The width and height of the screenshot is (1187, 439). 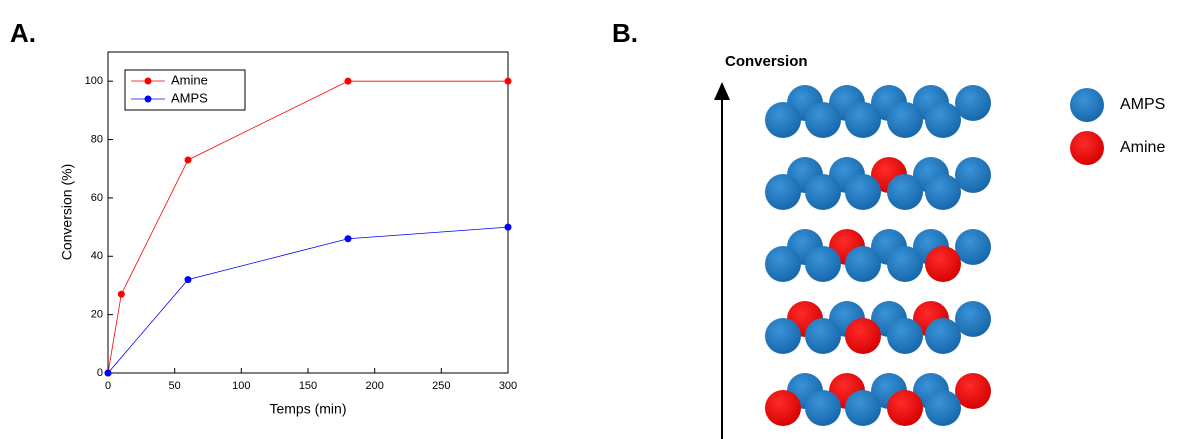 I want to click on x-tick-label: 100, so click(x=241, y=386).